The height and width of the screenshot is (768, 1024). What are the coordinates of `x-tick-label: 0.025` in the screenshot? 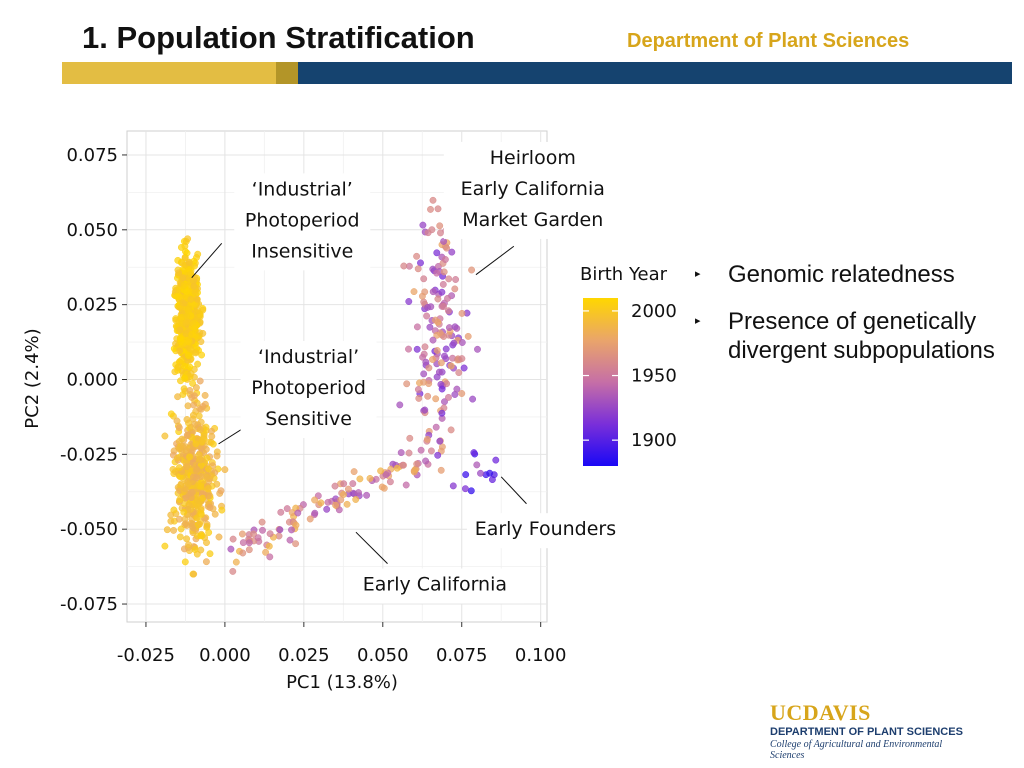 It's located at (304, 655).